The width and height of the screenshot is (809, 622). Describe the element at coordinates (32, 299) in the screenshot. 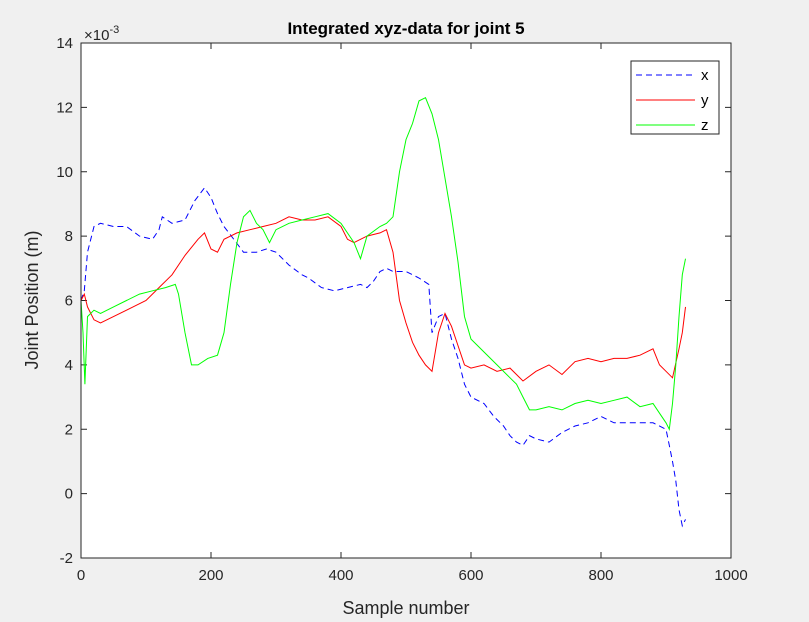

I see `y-axis-label: Joint Position (m)` at that location.